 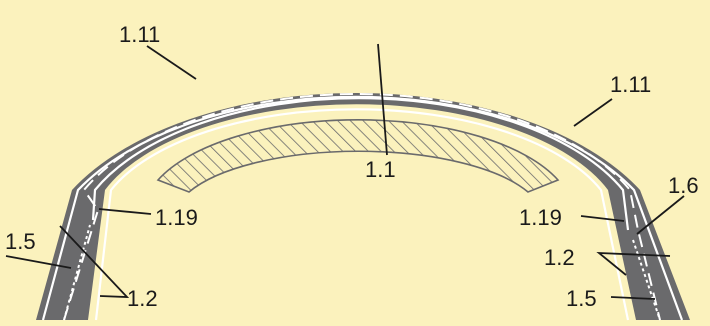 I want to click on label-left-1-2: 1.2, so click(x=142, y=298).